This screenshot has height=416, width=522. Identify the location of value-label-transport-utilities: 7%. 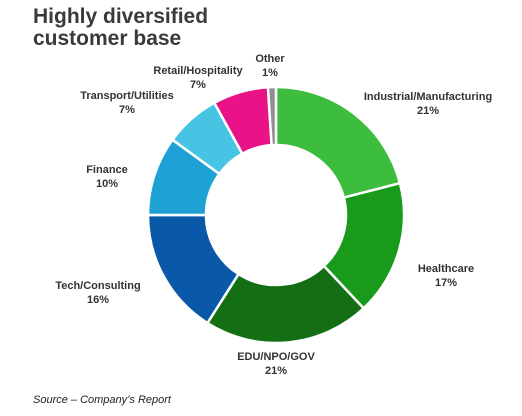
(127, 110).